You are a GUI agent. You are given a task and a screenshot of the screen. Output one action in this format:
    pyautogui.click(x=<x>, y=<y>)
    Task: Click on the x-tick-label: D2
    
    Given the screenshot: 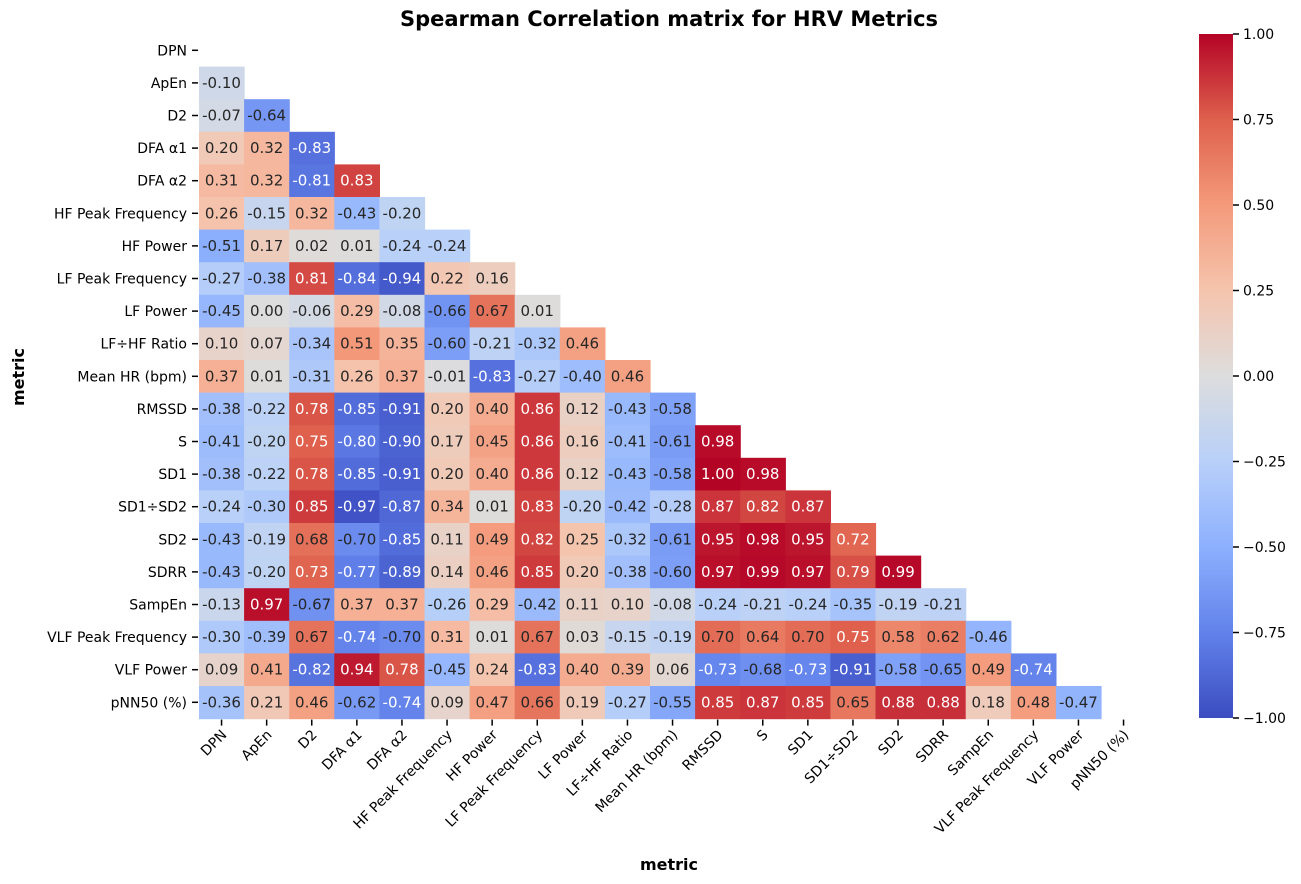 What is the action you would take?
    pyautogui.click(x=307, y=739)
    